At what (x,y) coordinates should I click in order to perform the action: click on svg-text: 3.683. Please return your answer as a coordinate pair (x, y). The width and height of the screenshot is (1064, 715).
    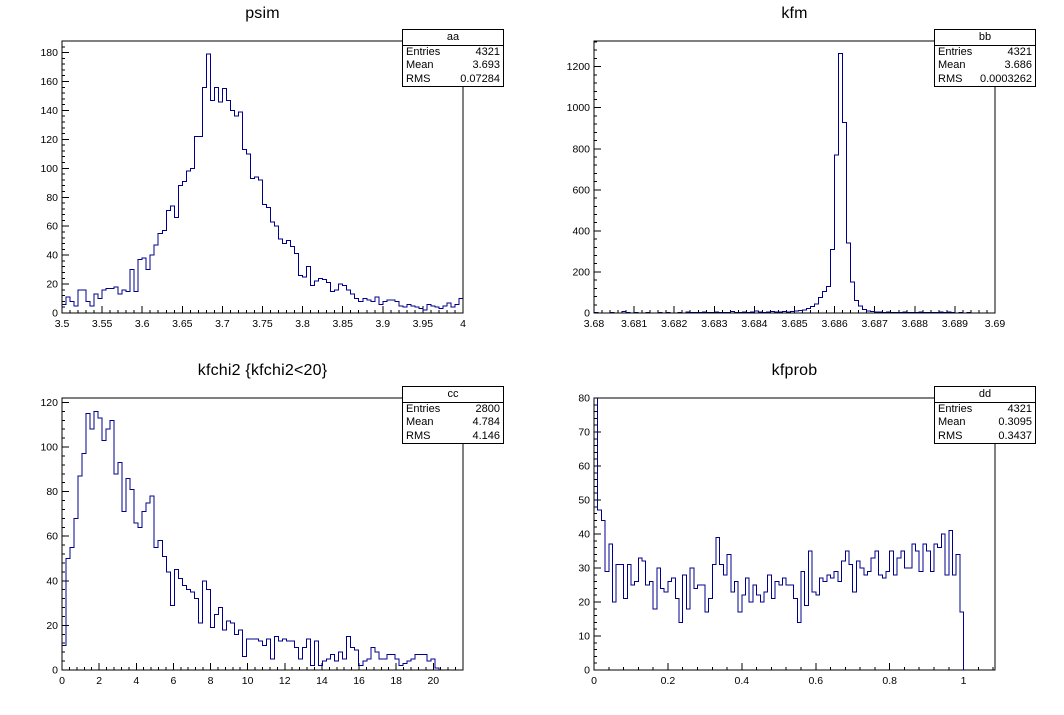
    Looking at the image, I should click on (714, 324).